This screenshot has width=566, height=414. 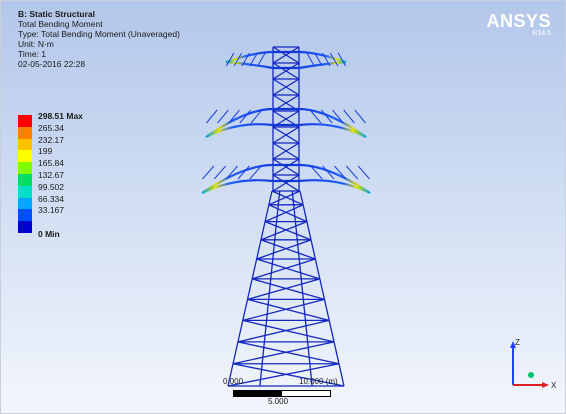 I want to click on z-axis-label: Z, so click(x=517, y=342).